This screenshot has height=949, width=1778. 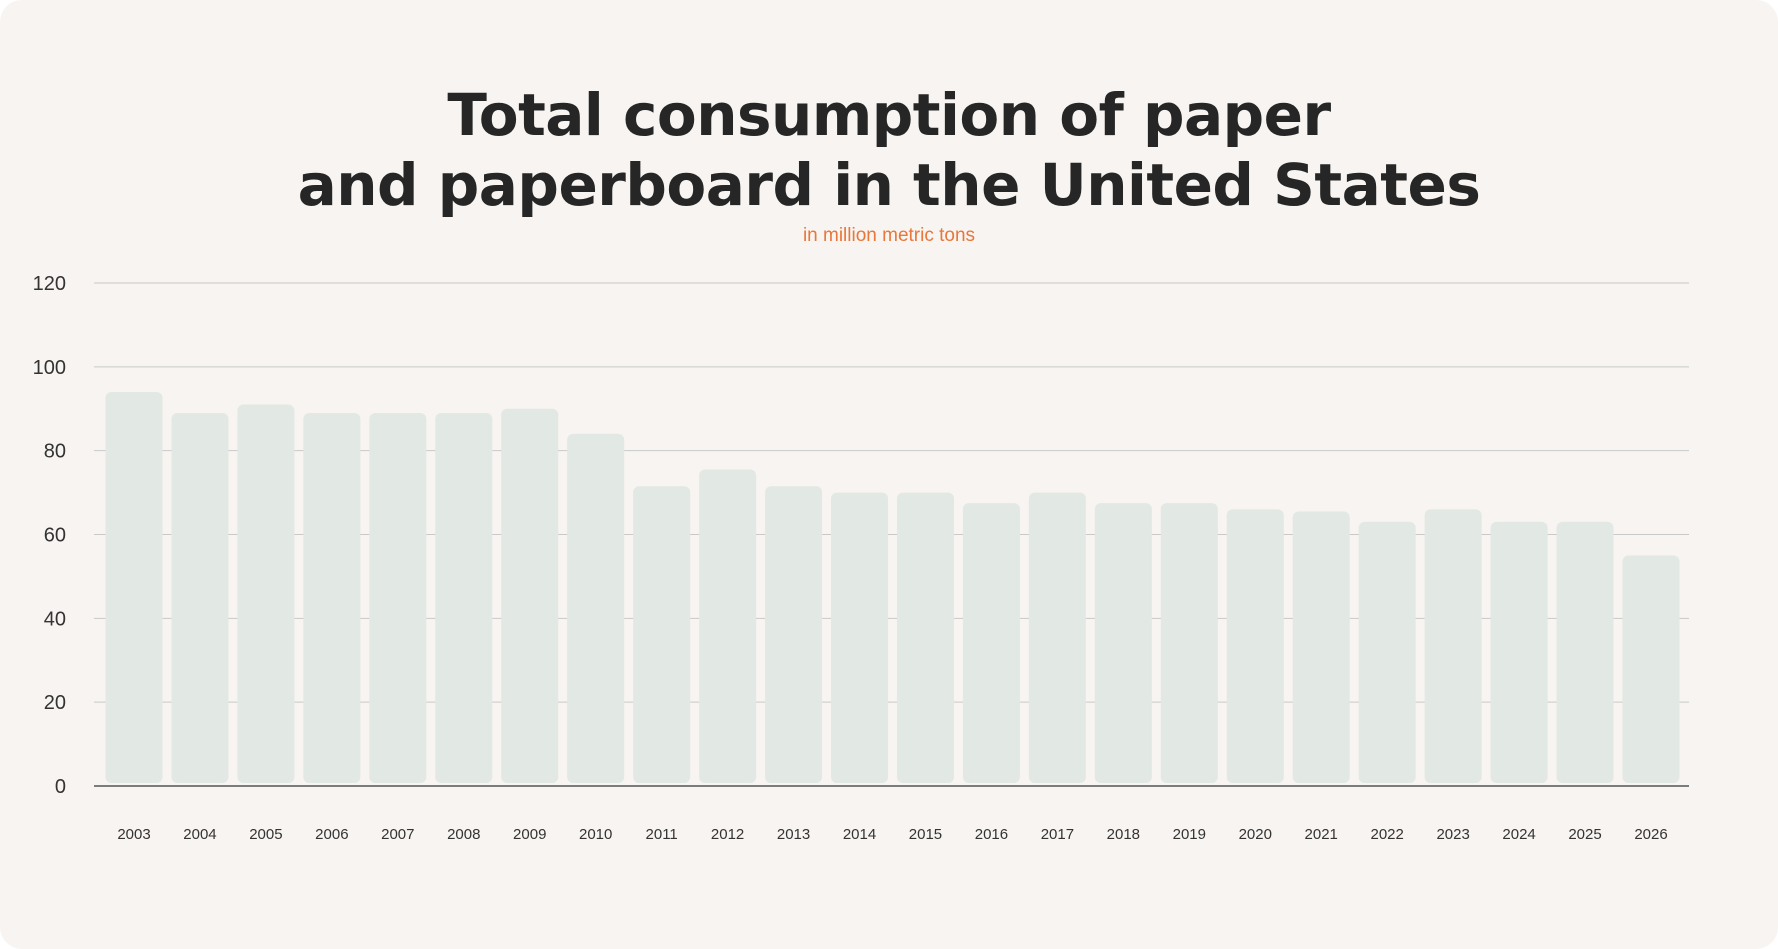 What do you see at coordinates (49, 368) in the screenshot?
I see `y-tick-label: 100` at bounding box center [49, 368].